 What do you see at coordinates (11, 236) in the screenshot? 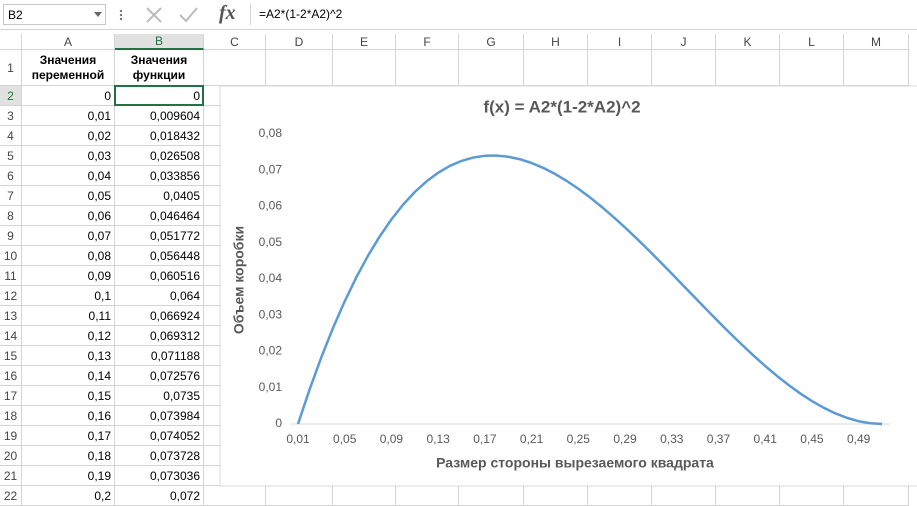
I see `row-header: 9` at bounding box center [11, 236].